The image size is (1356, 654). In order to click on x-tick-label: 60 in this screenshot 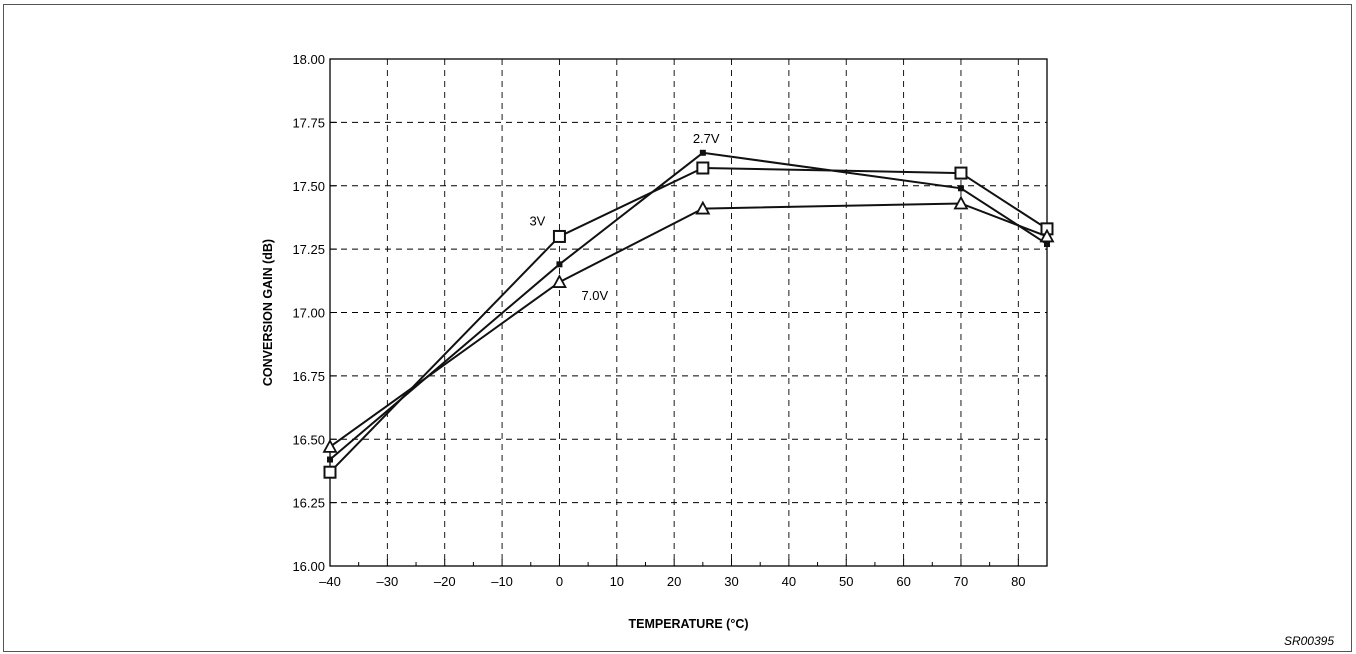, I will do `click(903, 581)`.